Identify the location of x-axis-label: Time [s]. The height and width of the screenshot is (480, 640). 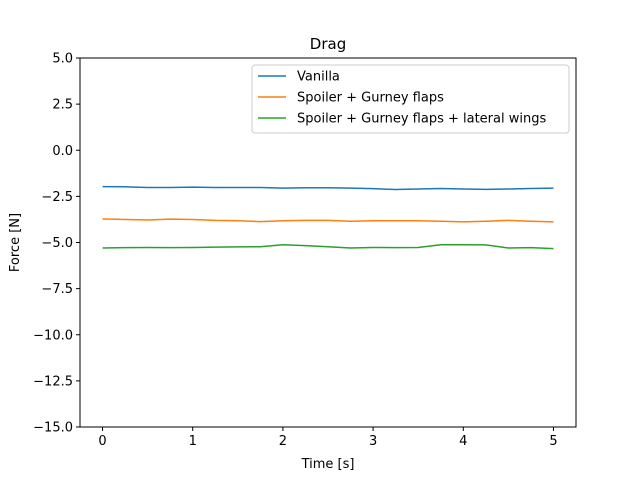
(328, 464).